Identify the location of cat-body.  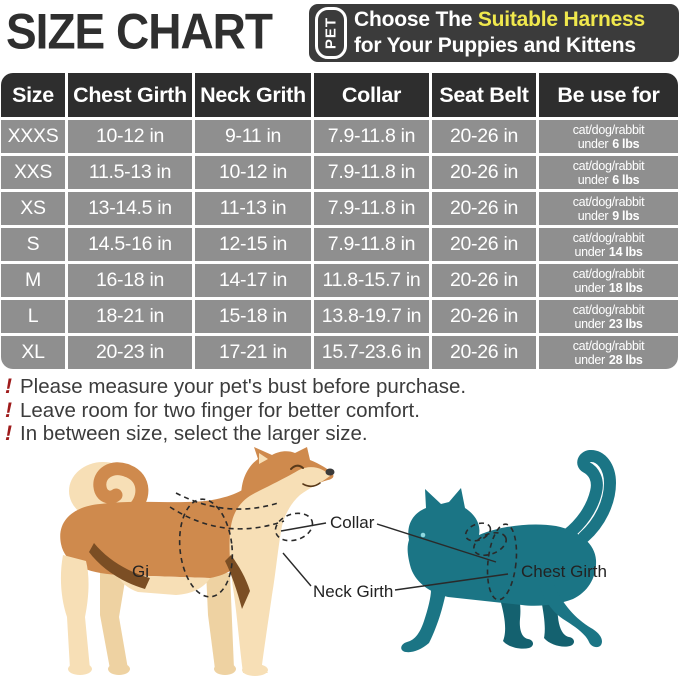
(502, 547).